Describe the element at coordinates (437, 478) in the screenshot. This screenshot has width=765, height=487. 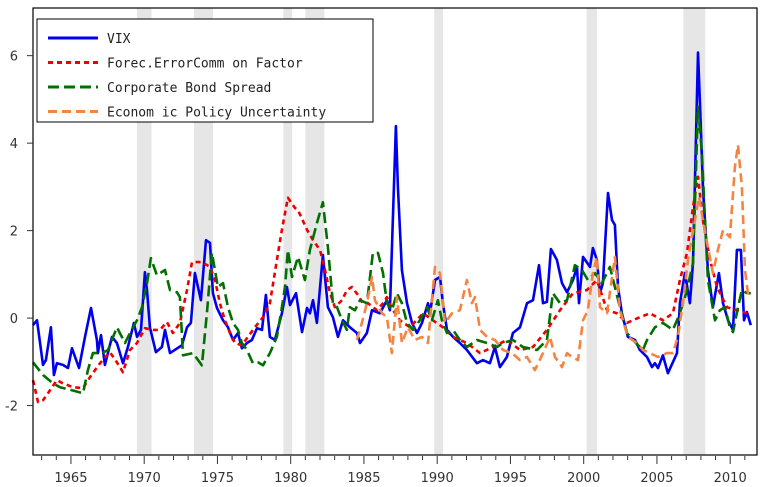
I see `x-tick-label: 1990` at that location.